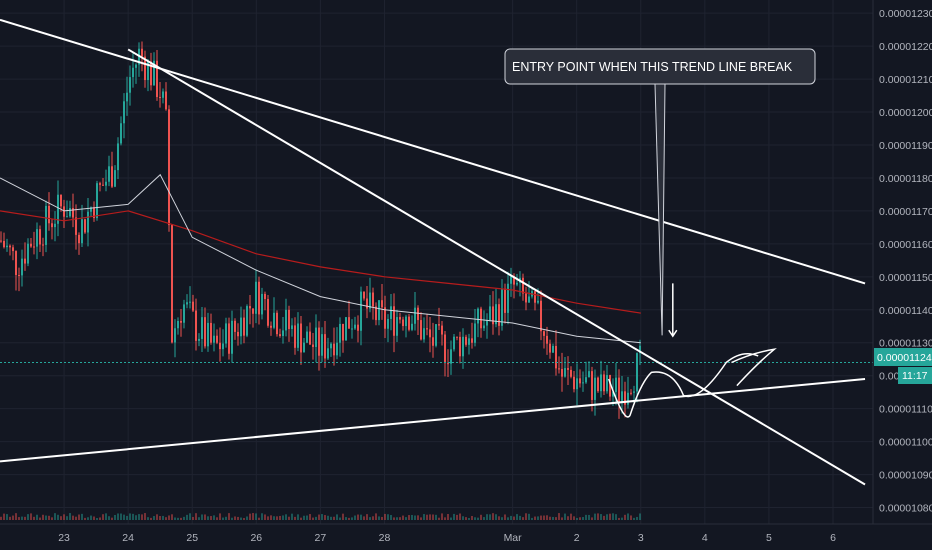  I want to click on last-price-label-box, so click(903, 357).